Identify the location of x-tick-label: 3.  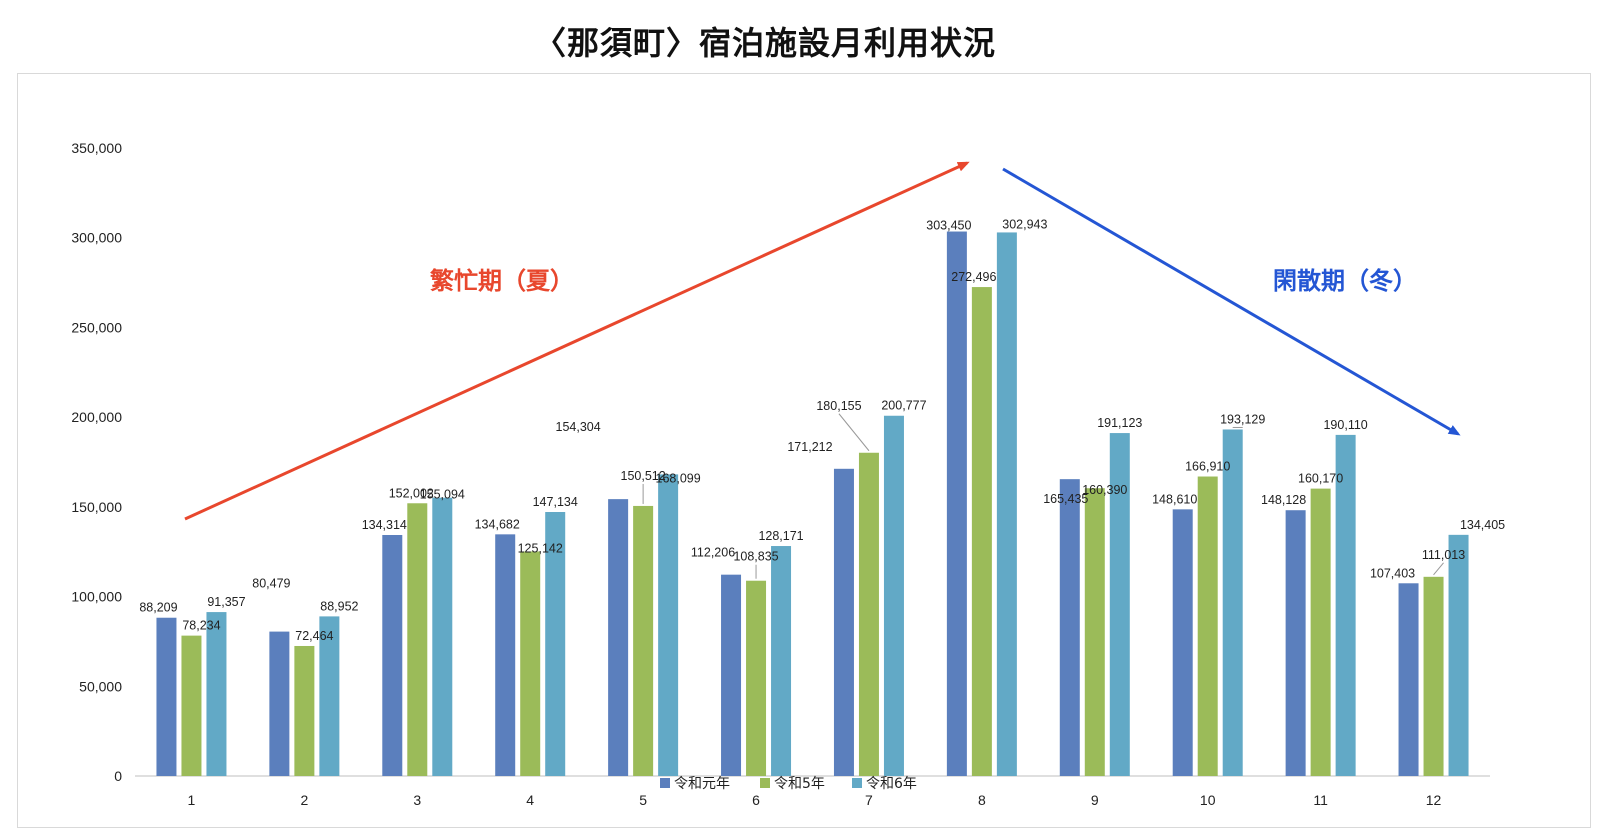
(417, 800).